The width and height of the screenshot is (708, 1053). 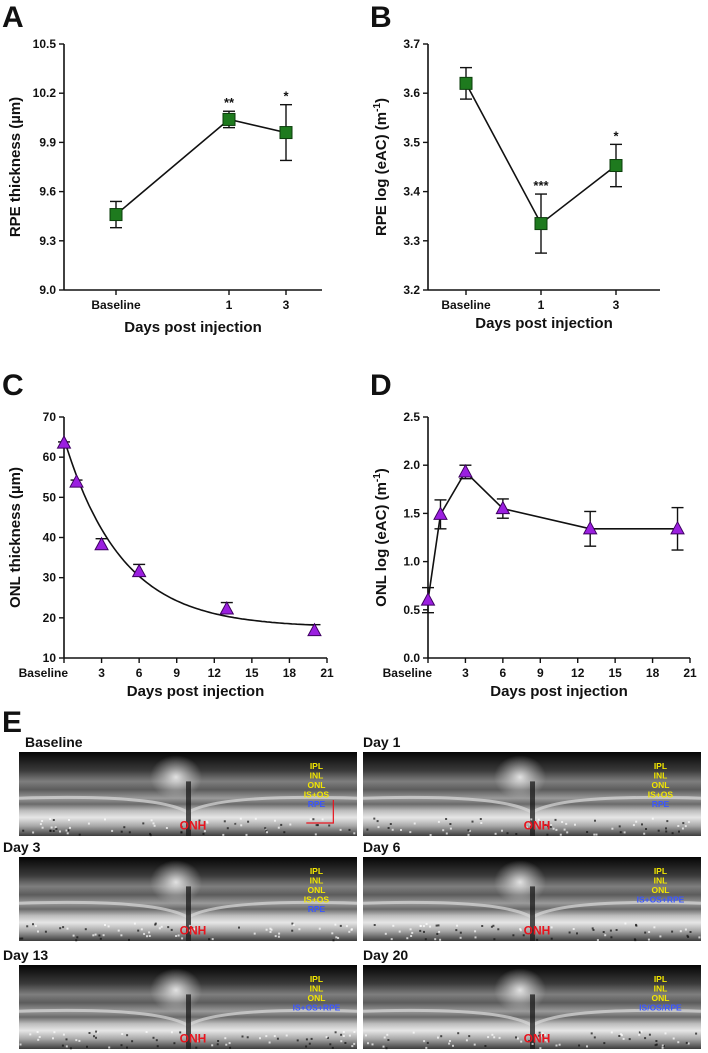 I want to click on layer-label: ONL, so click(x=316, y=785).